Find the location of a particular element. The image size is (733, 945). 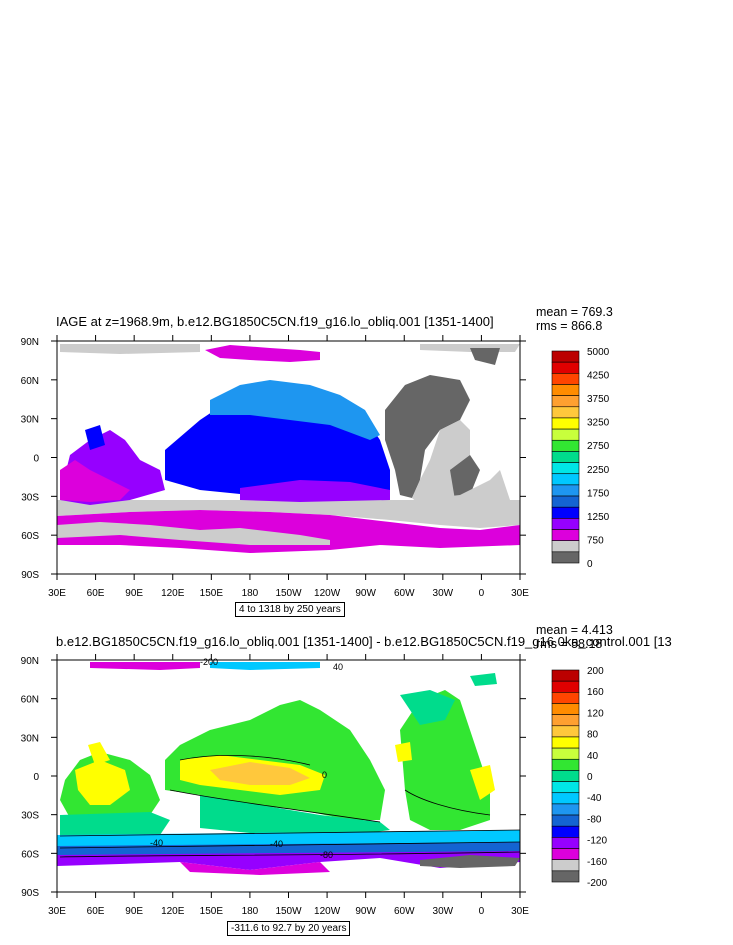

panel2-rms: rms = 58.18 is located at coordinates (569, 644).